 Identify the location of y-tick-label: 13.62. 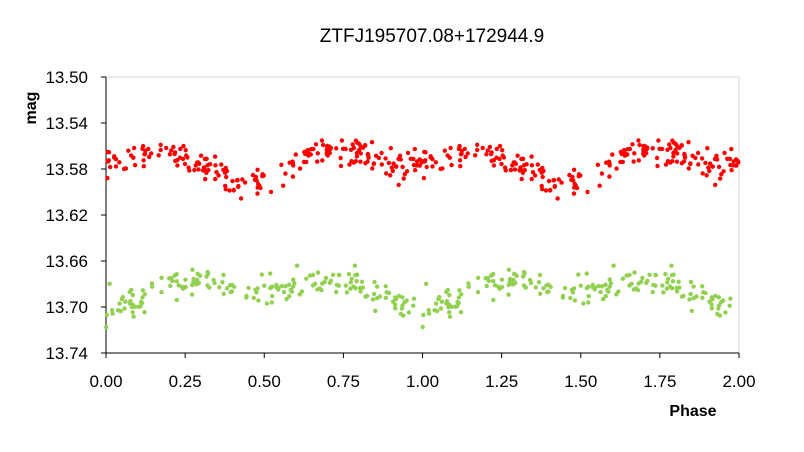
(66, 215).